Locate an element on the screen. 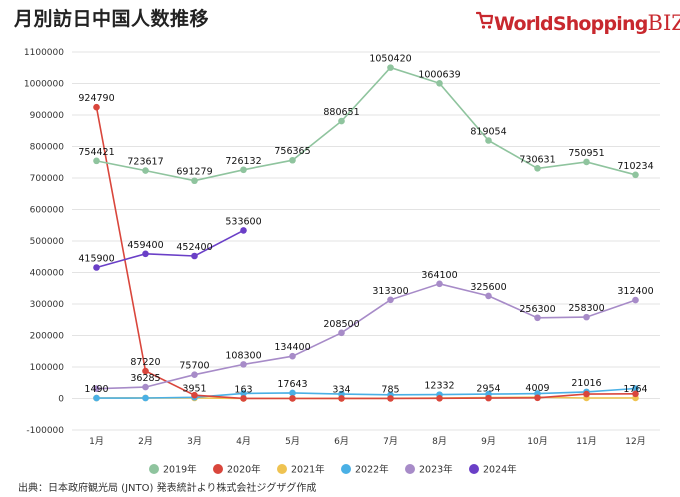  data-label: 4009 is located at coordinates (537, 388).